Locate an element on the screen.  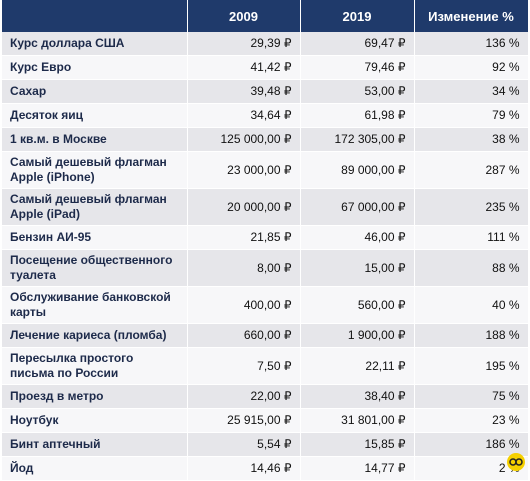
table-row: Курс доллара США 29,39 ₽69,47 ₽136 % is located at coordinates (265, 44).